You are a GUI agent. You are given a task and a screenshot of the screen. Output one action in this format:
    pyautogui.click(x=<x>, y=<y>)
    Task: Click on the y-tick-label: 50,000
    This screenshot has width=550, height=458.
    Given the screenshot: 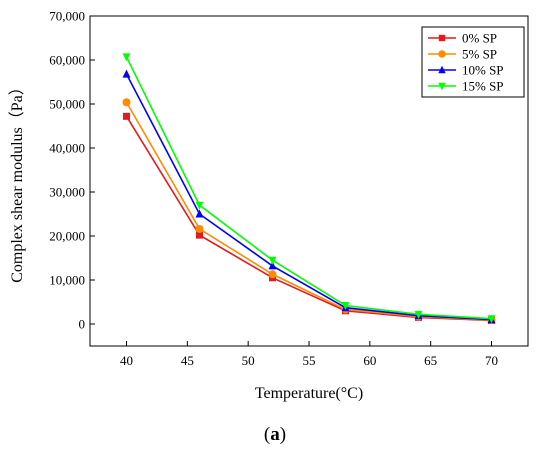 What is the action you would take?
    pyautogui.click(x=67, y=104)
    